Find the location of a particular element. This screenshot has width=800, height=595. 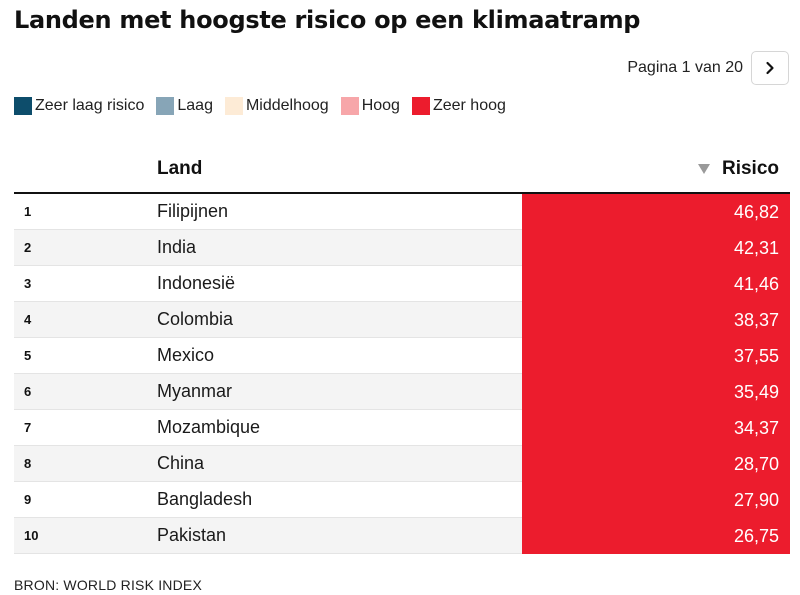

row-rank: 1 is located at coordinates (28, 211).